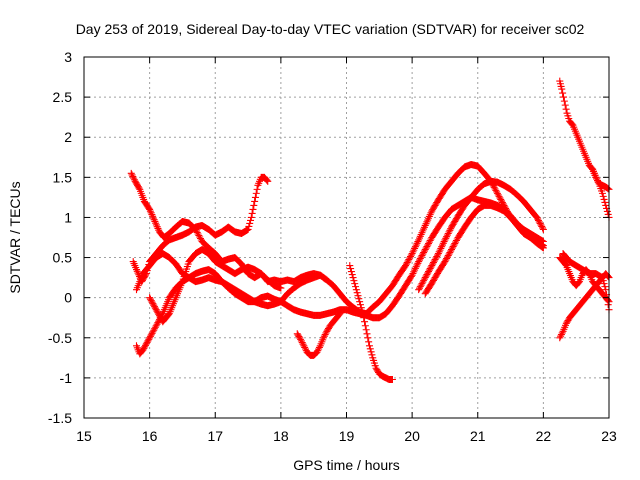 This screenshot has height=480, width=640. I want to click on y-tick-label: -1, so click(66, 378).